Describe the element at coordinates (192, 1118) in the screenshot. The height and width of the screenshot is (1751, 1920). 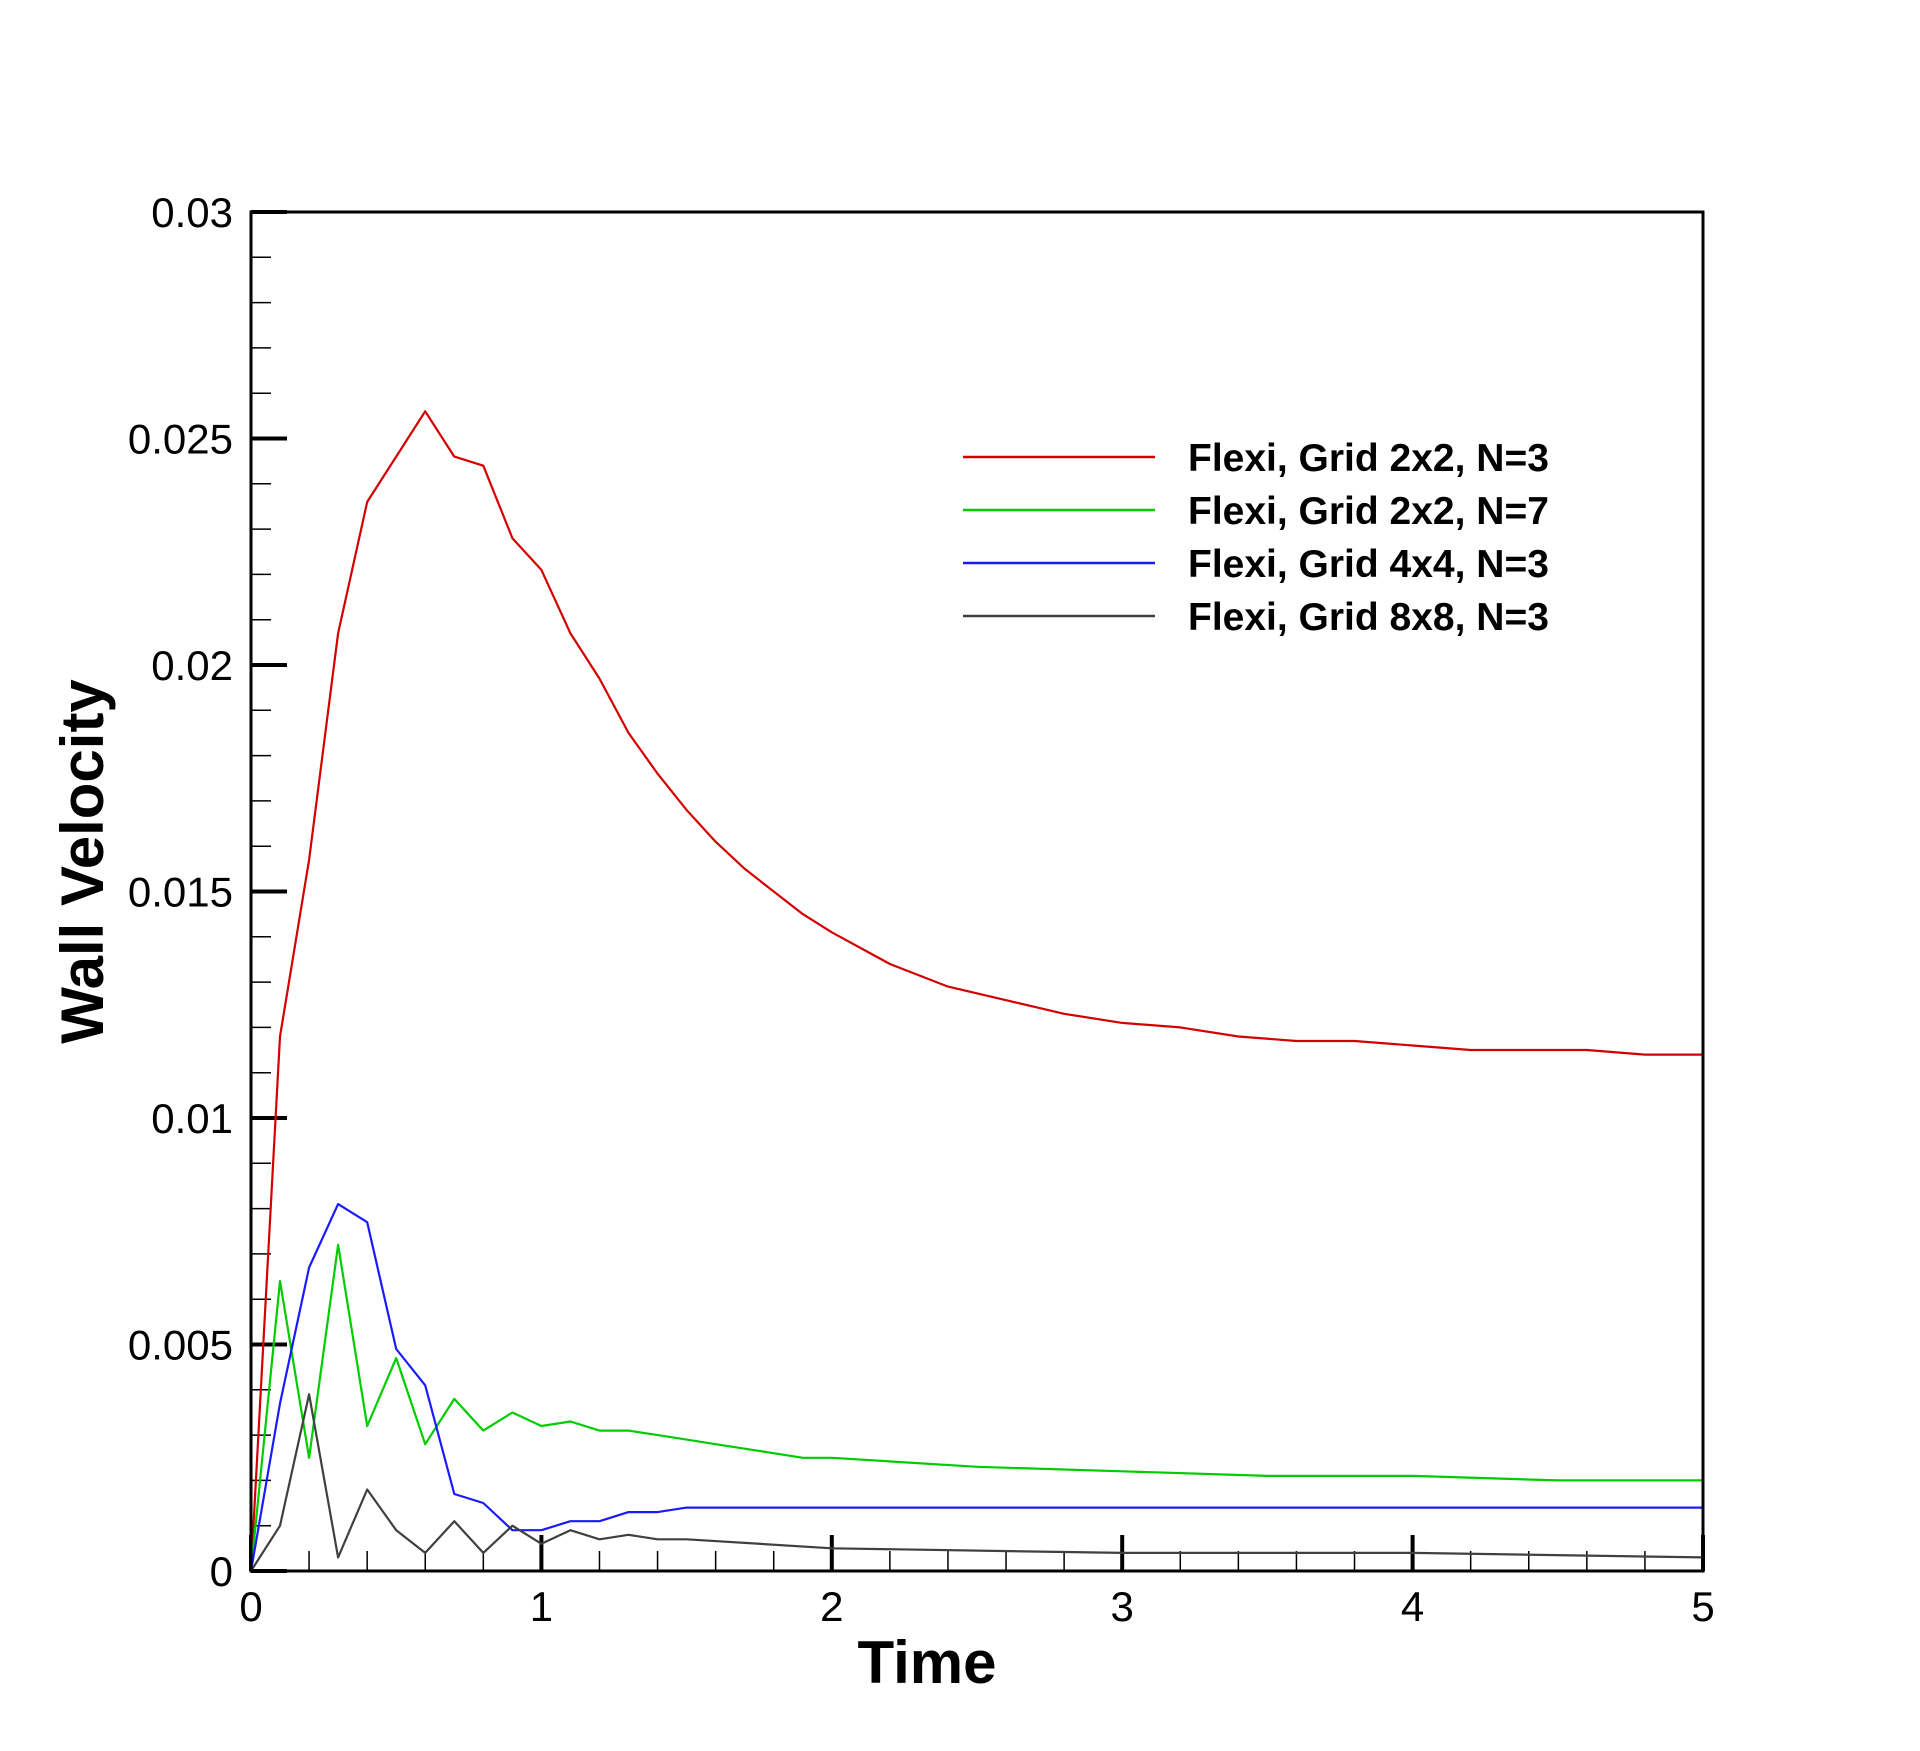
I see `y-tick-label: 0.01` at that location.